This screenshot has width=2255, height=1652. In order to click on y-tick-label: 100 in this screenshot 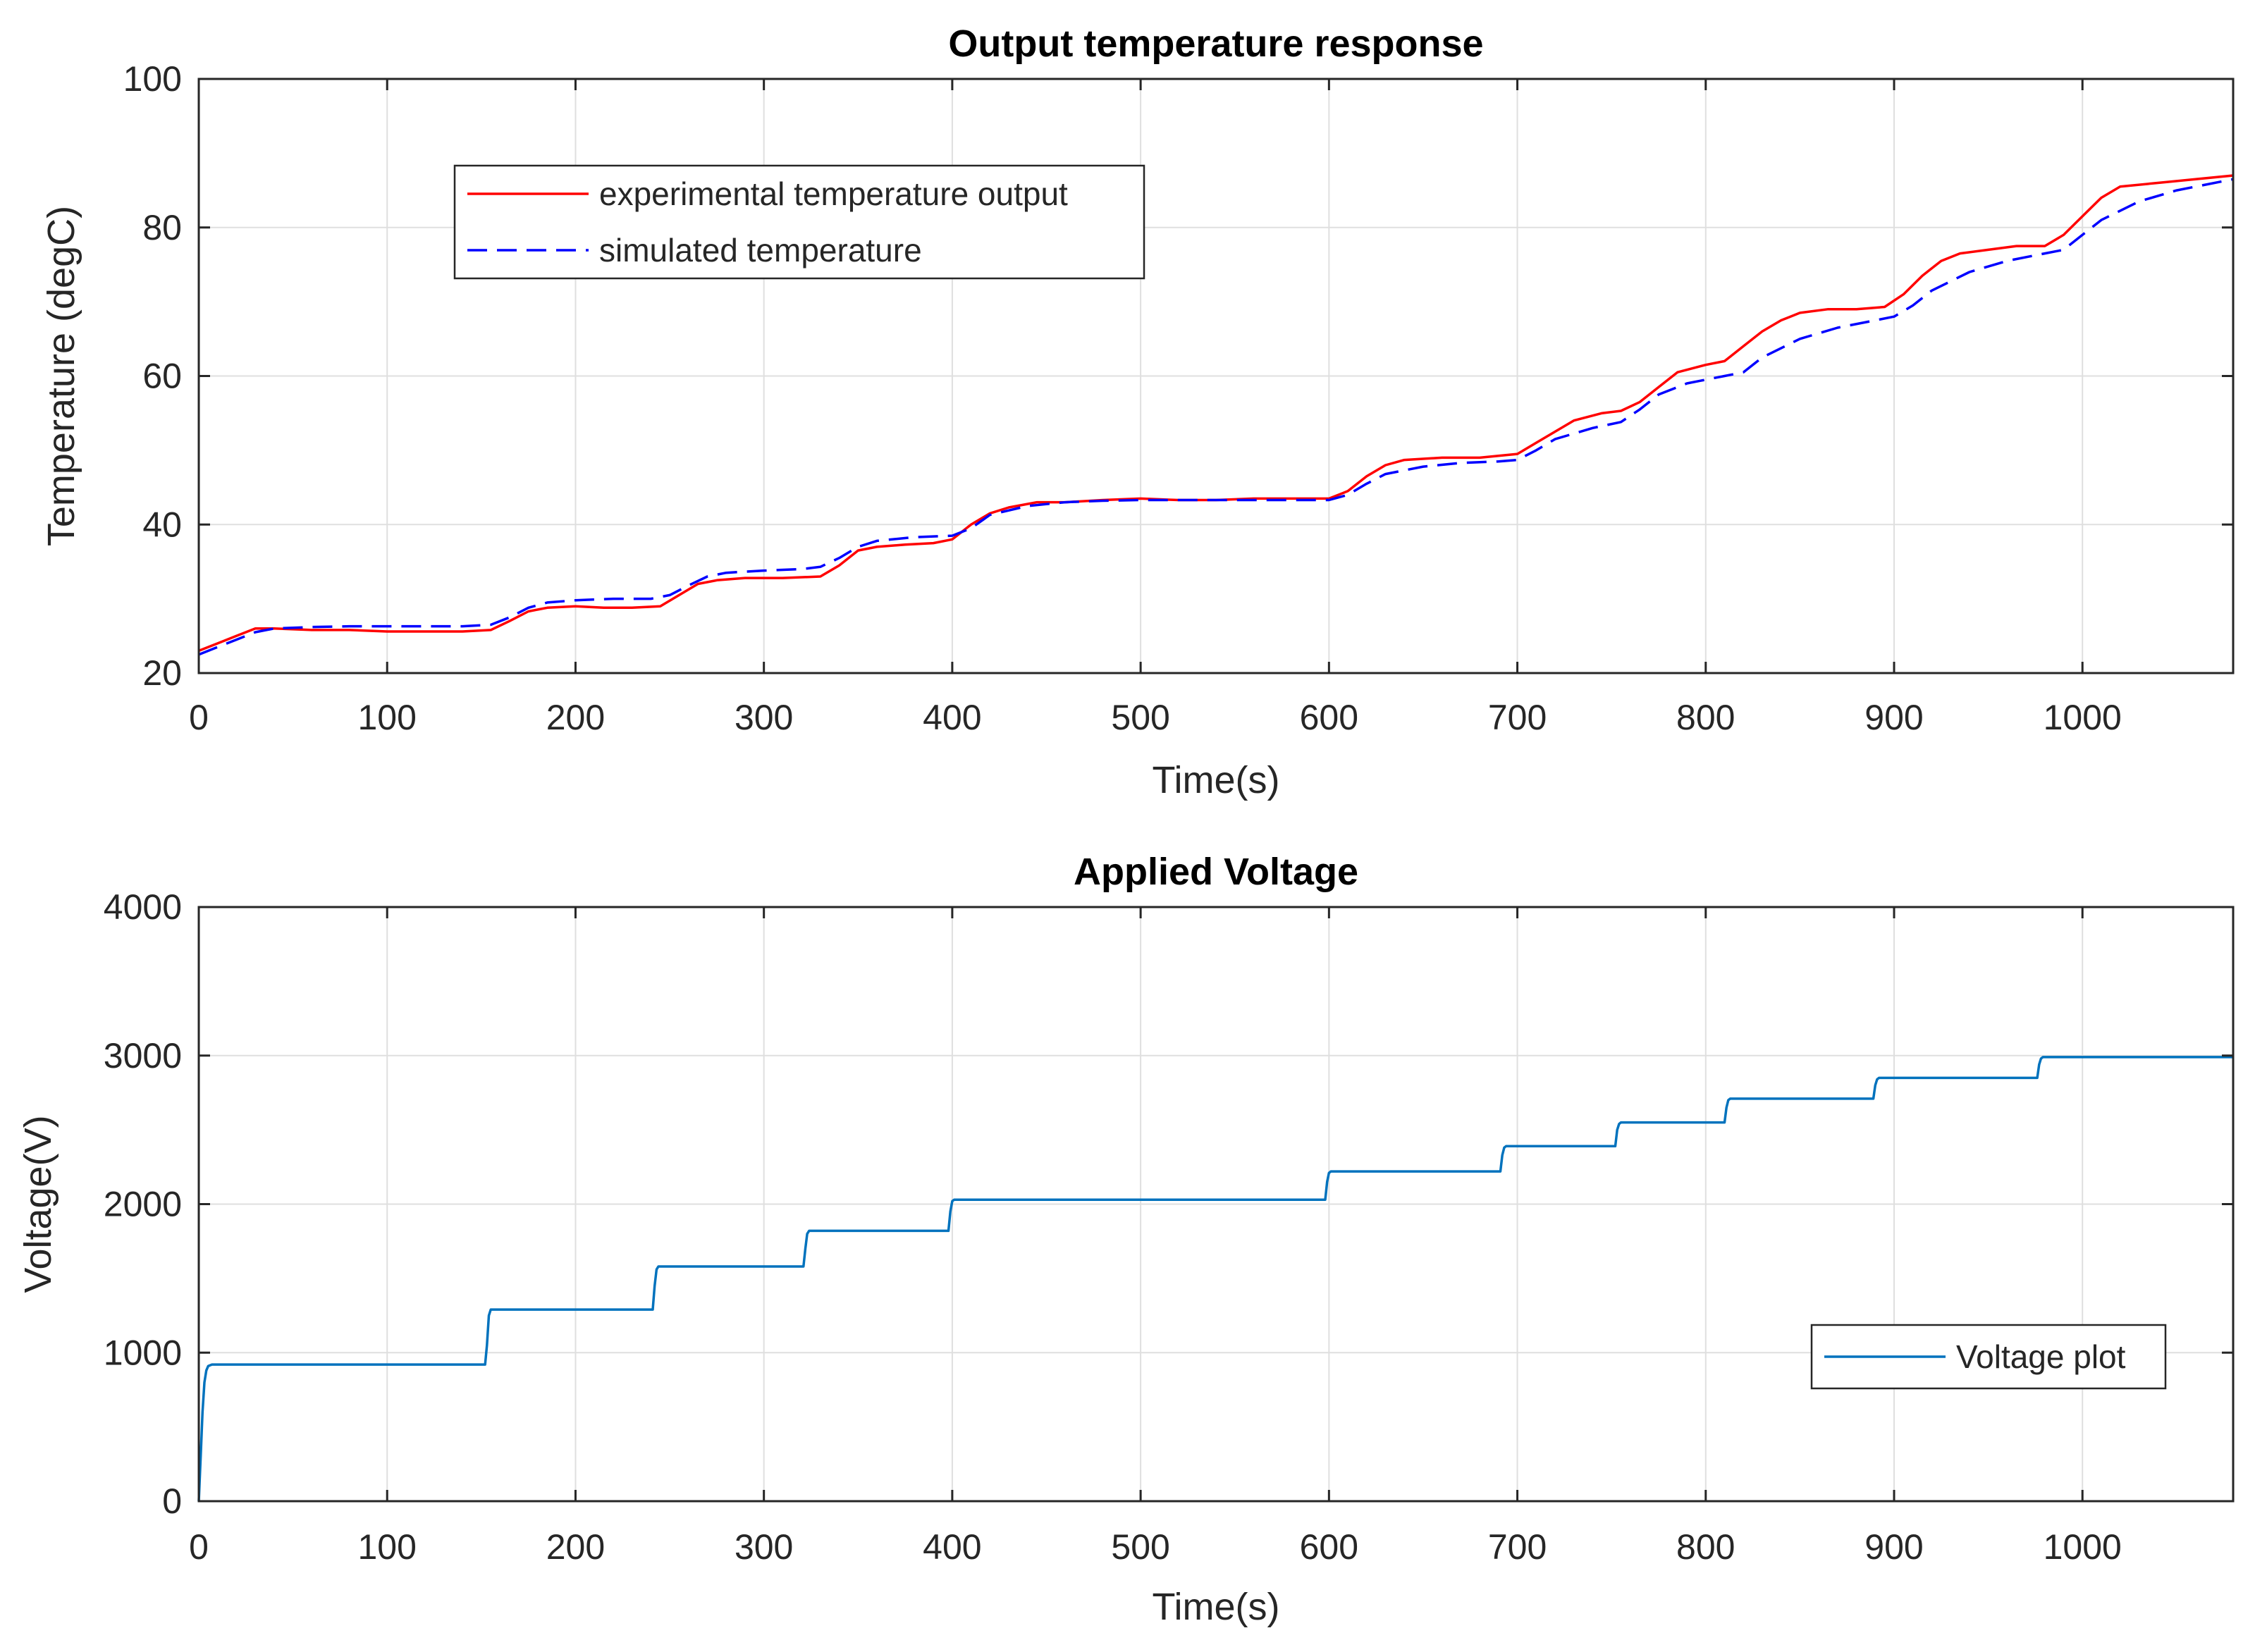, I will do `click(152, 79)`.